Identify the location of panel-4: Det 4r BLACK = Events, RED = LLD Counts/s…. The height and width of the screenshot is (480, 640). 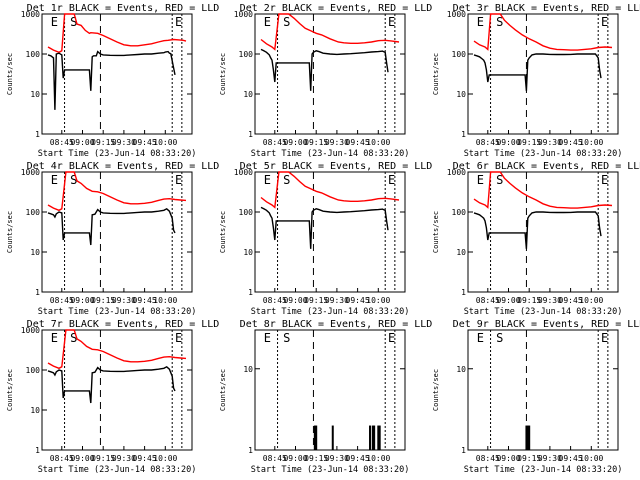
(112, 239).